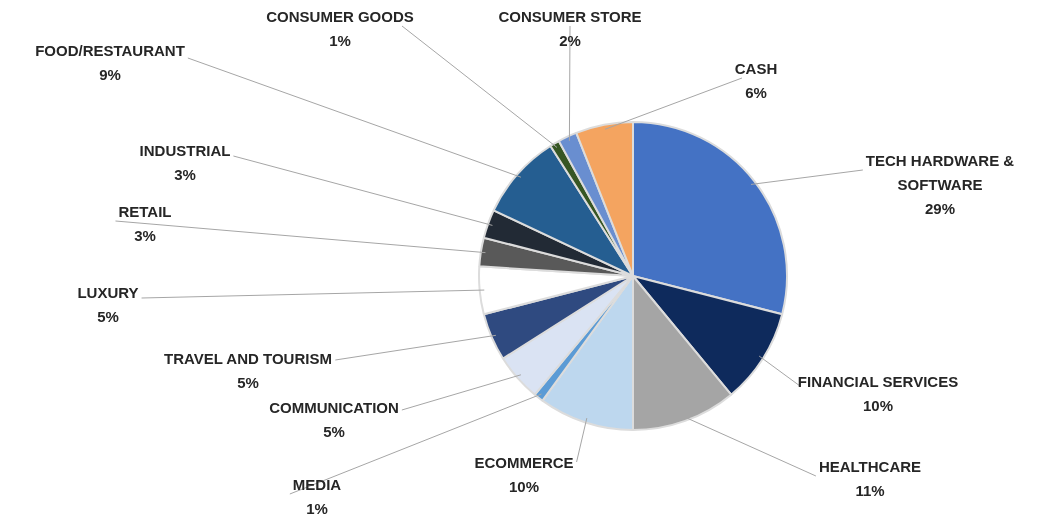 The image size is (1047, 517). Describe the element at coordinates (110, 51) in the screenshot. I see `slice-label: FOOD/RESTAURANT` at that location.